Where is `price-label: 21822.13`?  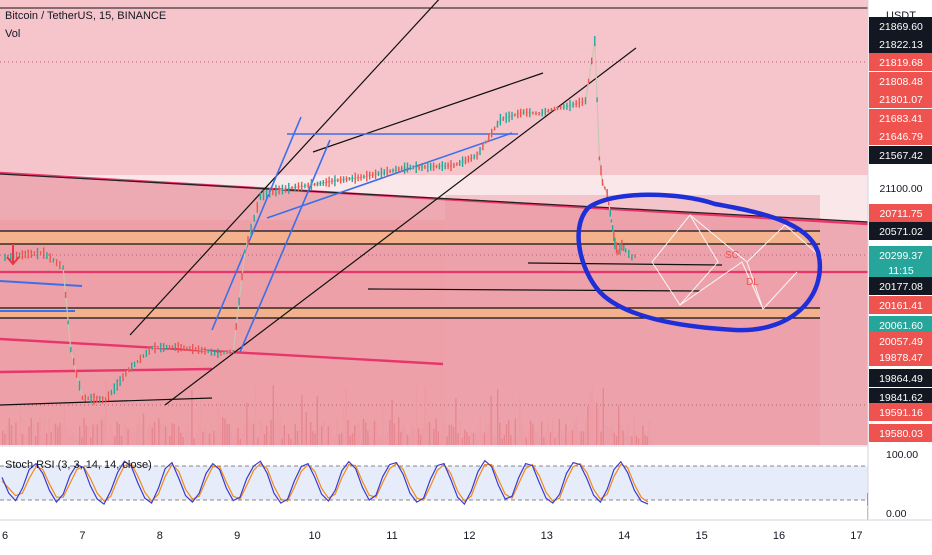
price-label: 21822.13 is located at coordinates (901, 45).